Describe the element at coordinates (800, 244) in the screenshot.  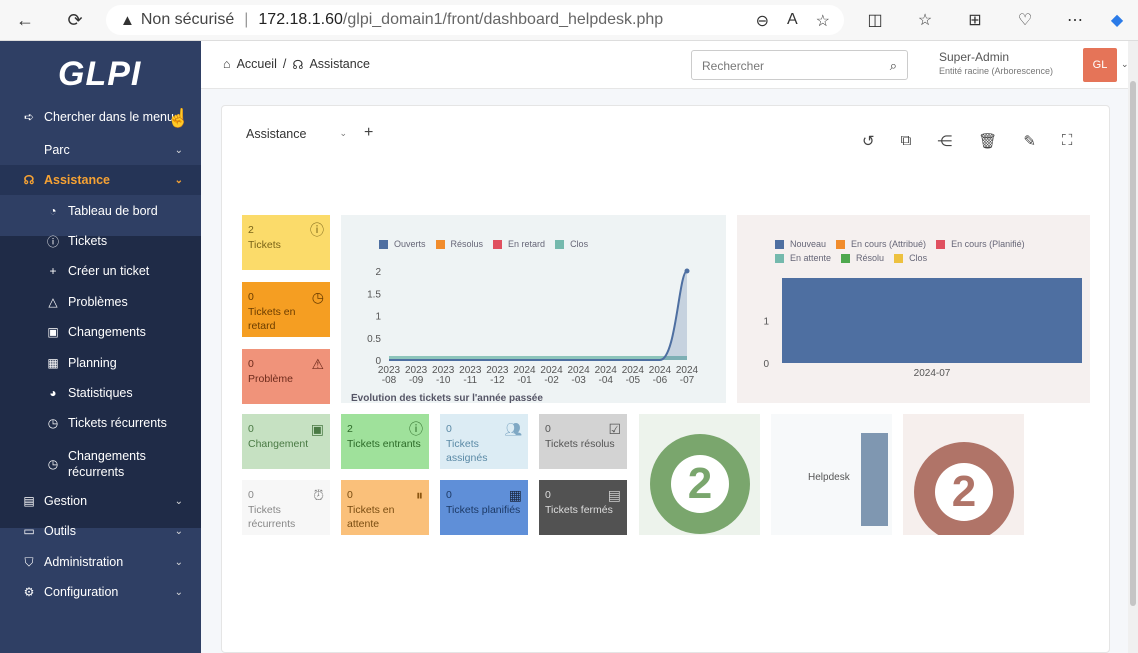
I see `legend-item: Nouveau` at that location.